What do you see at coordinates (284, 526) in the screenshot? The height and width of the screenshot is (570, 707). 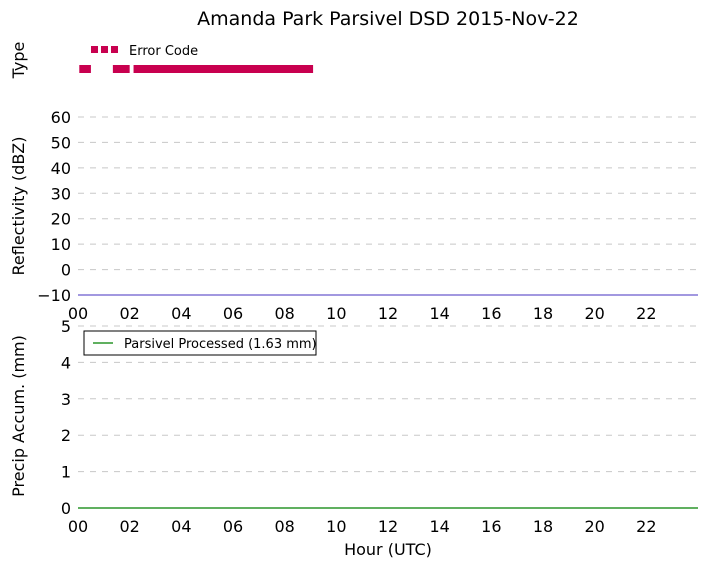 I see `precip-xtick-4: 08` at bounding box center [284, 526].